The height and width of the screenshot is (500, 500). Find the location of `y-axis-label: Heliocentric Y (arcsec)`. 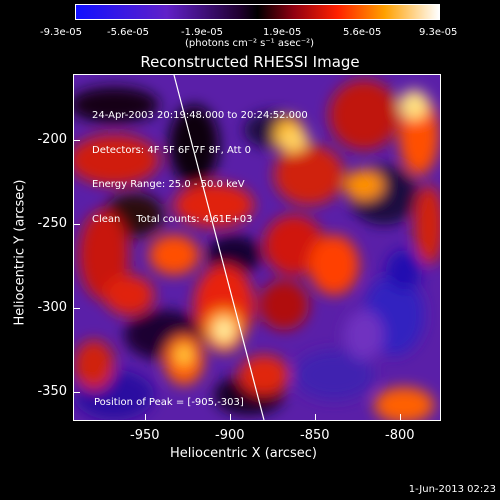

y-axis-label: Heliocentric Y (arcsec) is located at coordinates (20, 252).